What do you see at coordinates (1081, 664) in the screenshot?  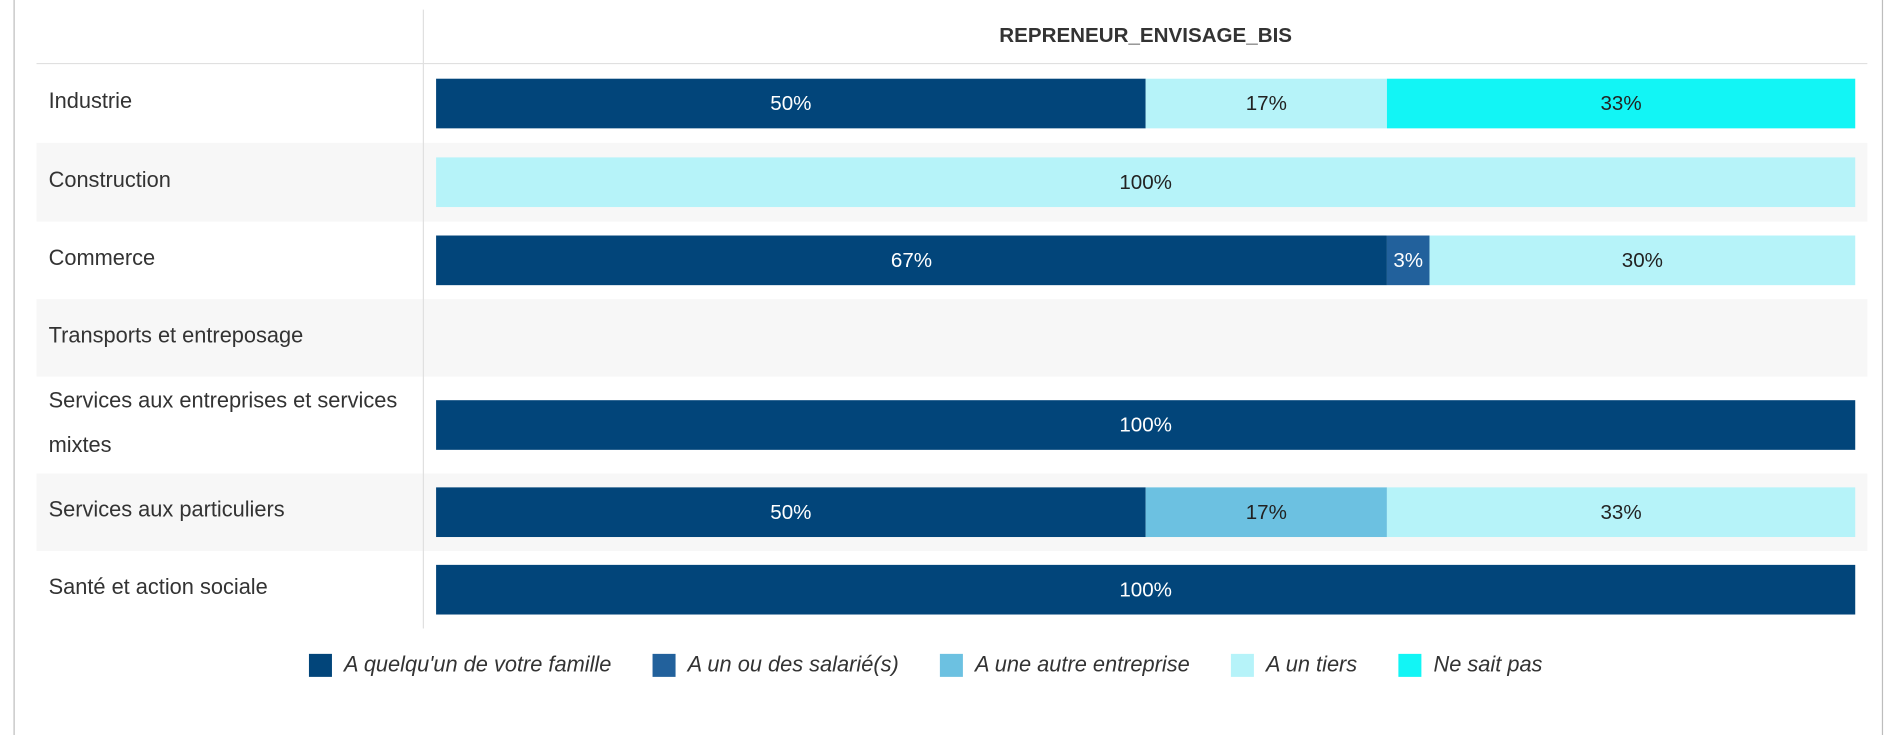 I see `legend-label: A une autre entreprise` at bounding box center [1081, 664].